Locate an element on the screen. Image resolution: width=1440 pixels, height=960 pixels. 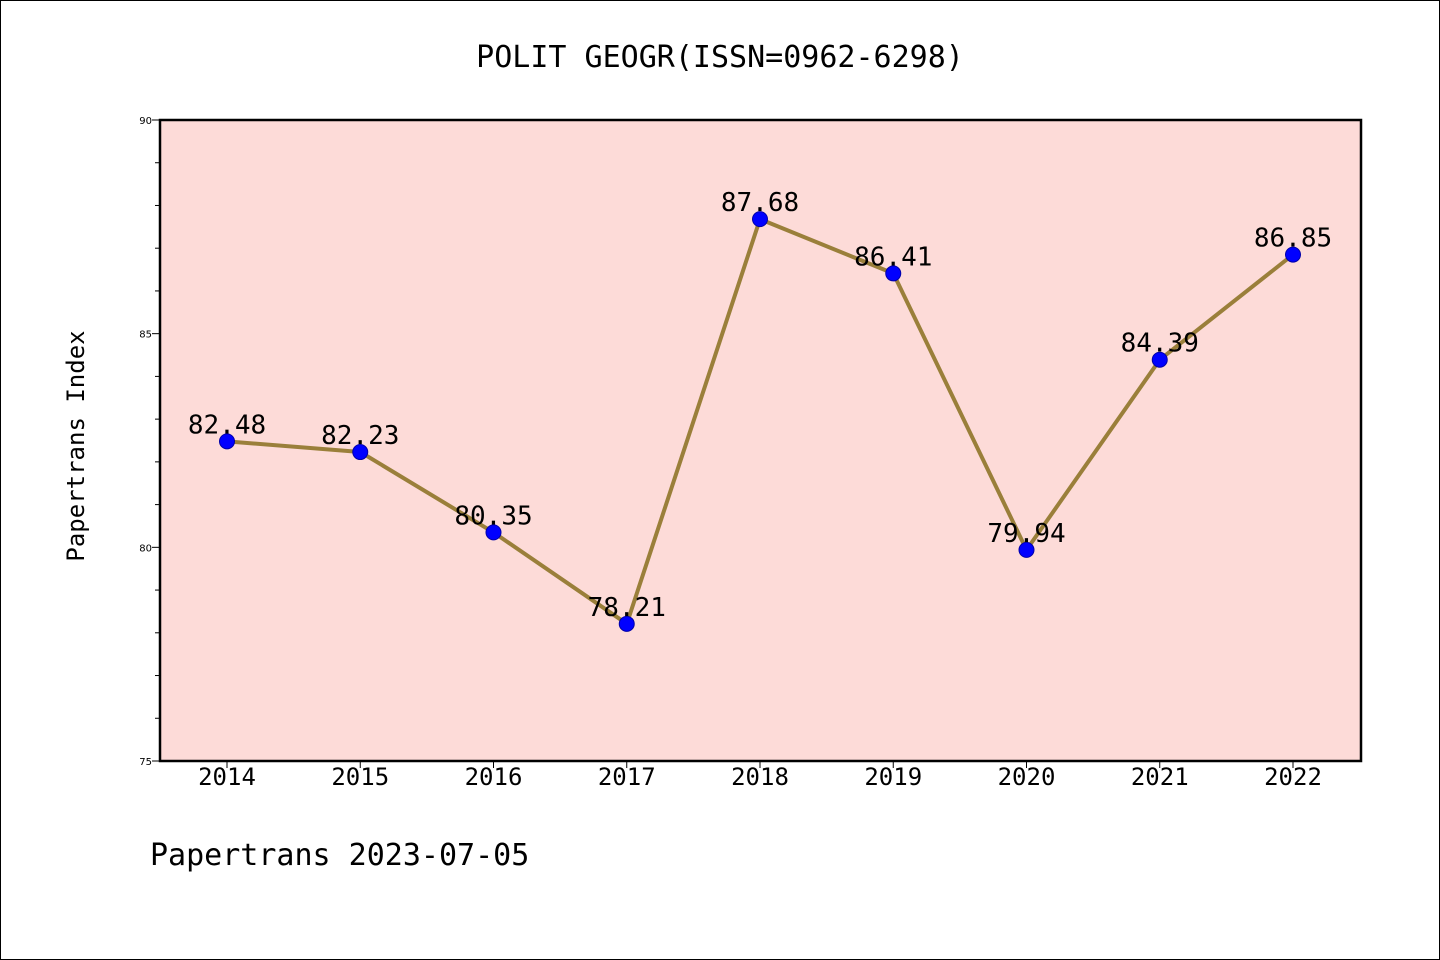
x-tick-label: 2018 is located at coordinates (760, 777).